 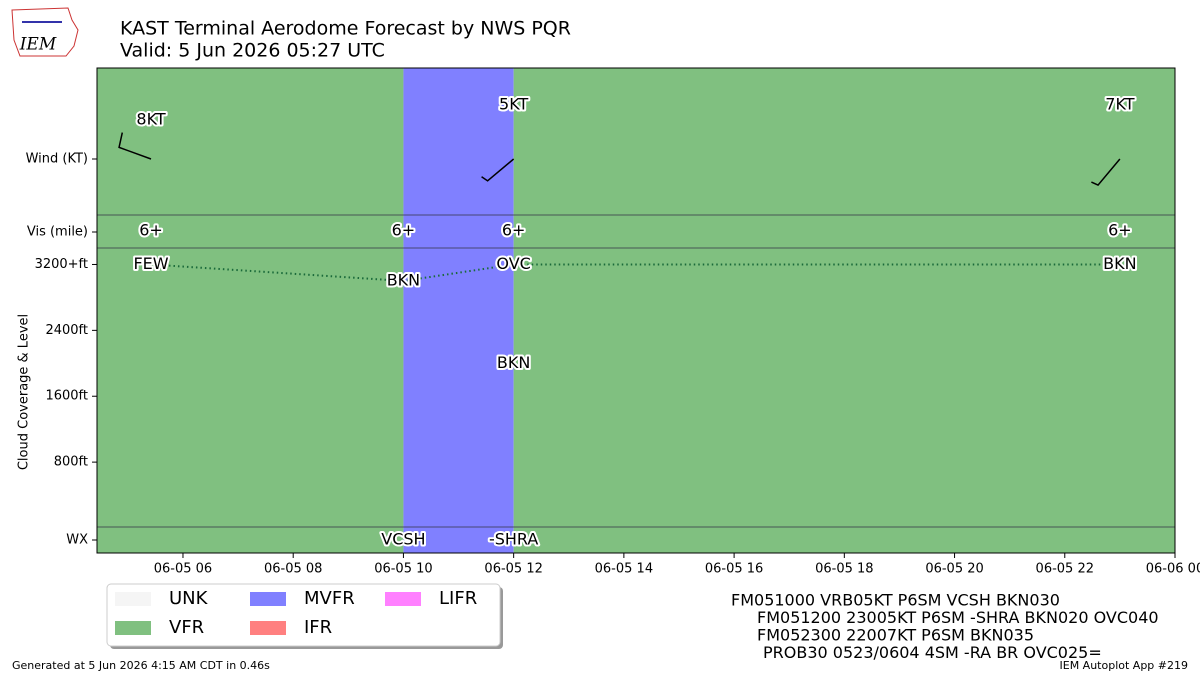 What do you see at coordinates (513, 539) in the screenshot?
I see `wx-label: -SHRA` at bounding box center [513, 539].